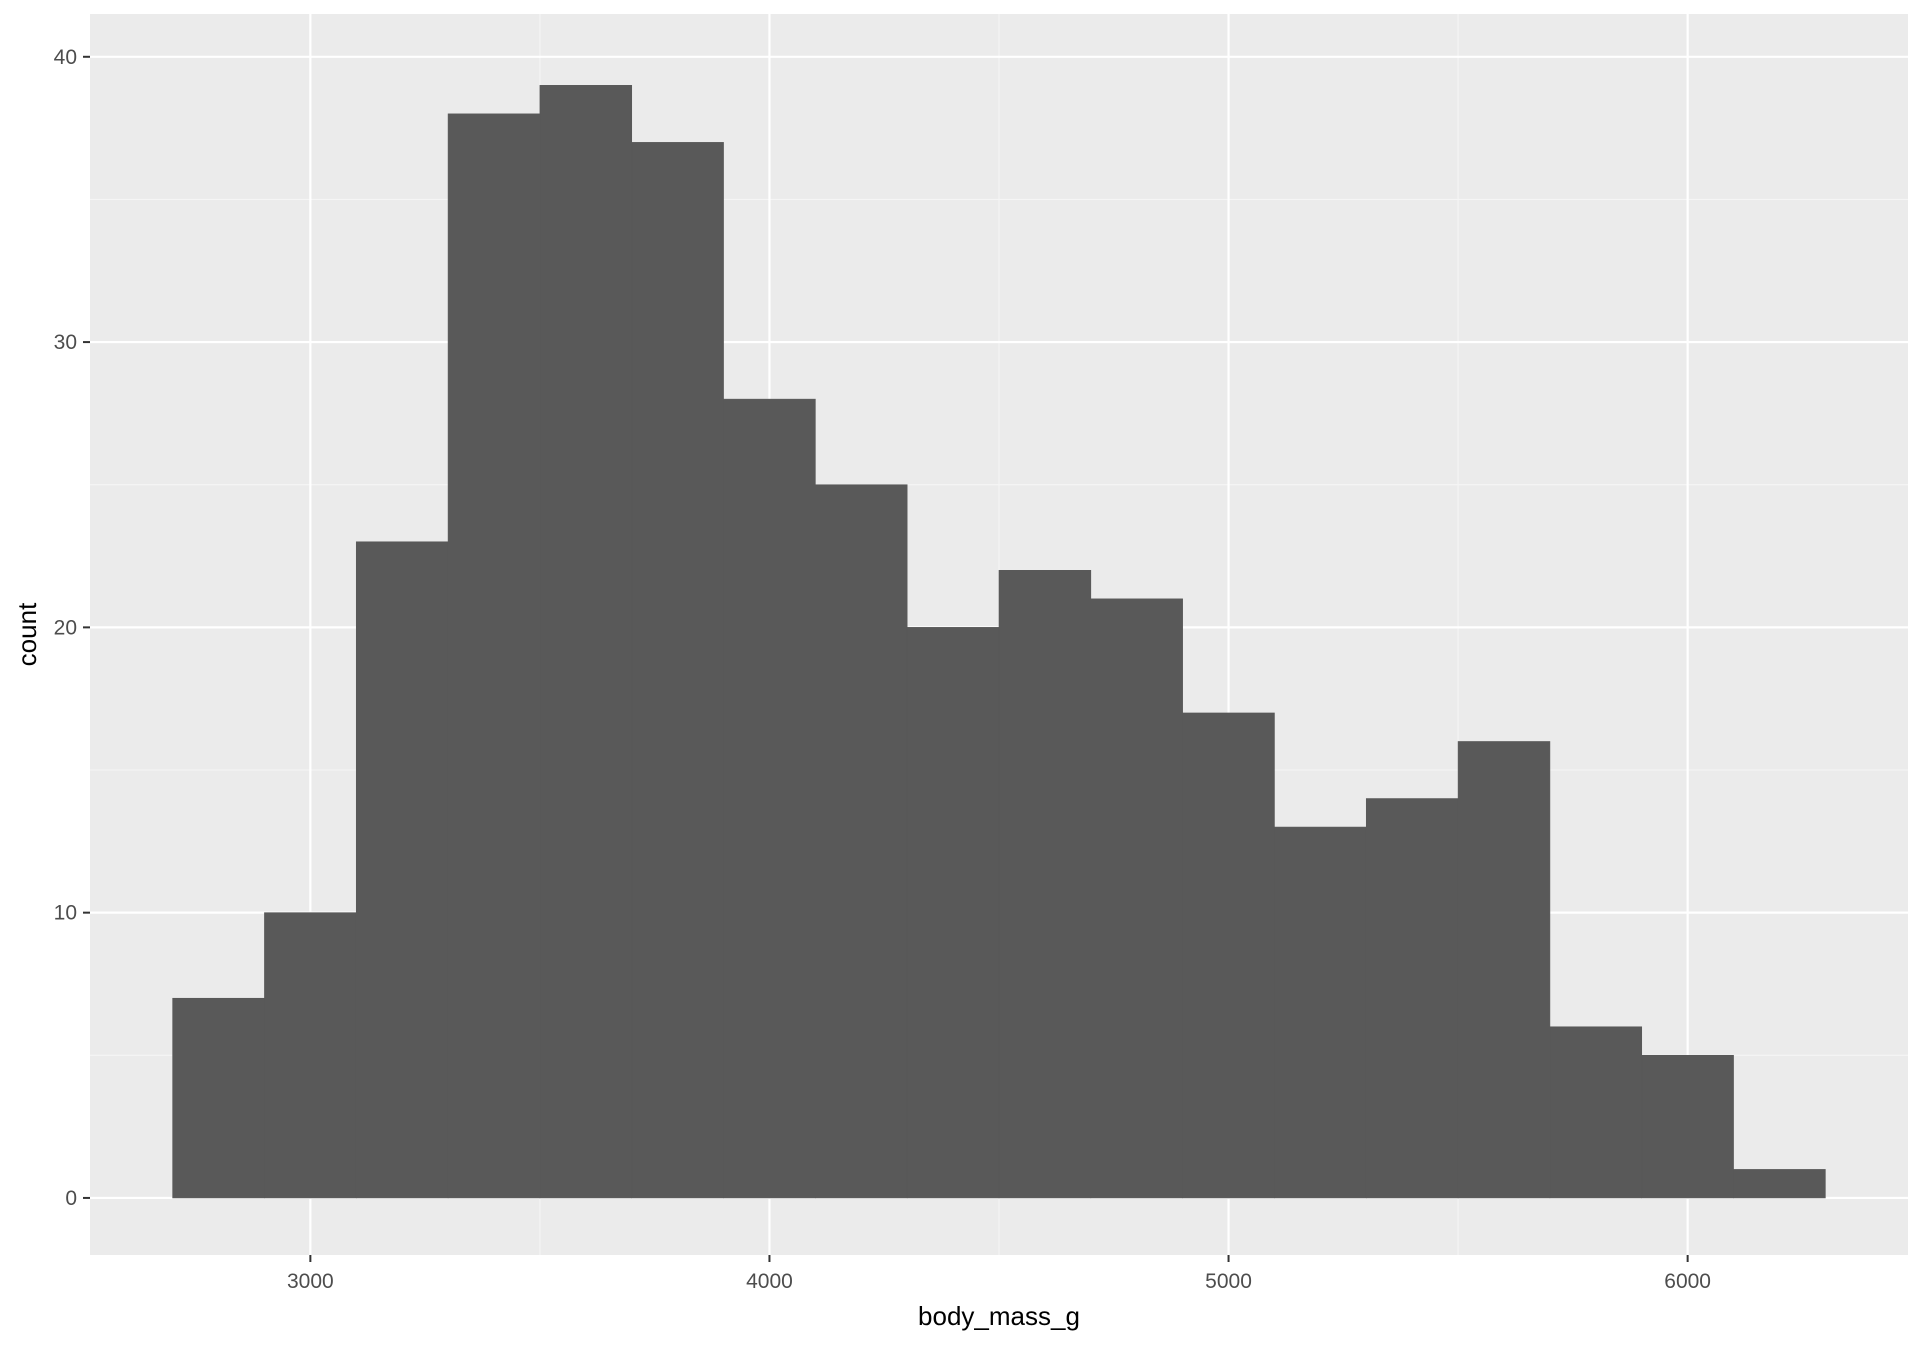 The width and height of the screenshot is (1920, 1349). Describe the element at coordinates (999, 1316) in the screenshot. I see `x-axis-title: body_mass_g` at that location.